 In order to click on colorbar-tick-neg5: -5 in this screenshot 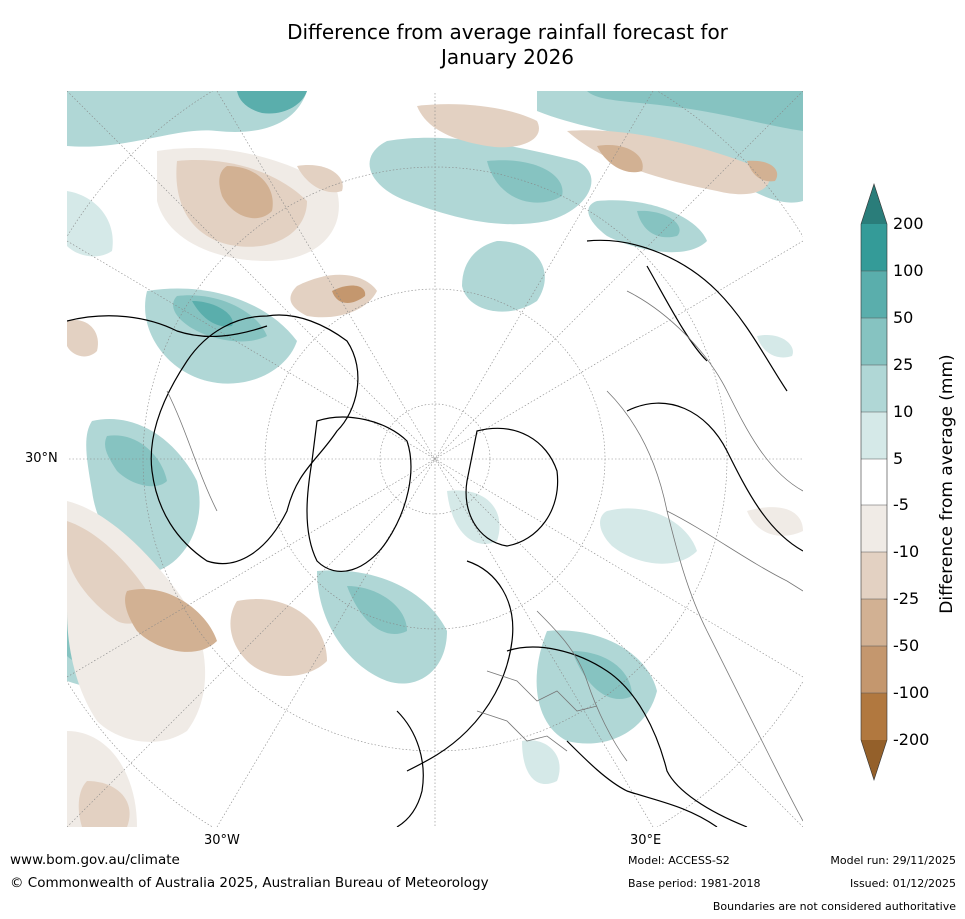, I will do `click(901, 504)`.